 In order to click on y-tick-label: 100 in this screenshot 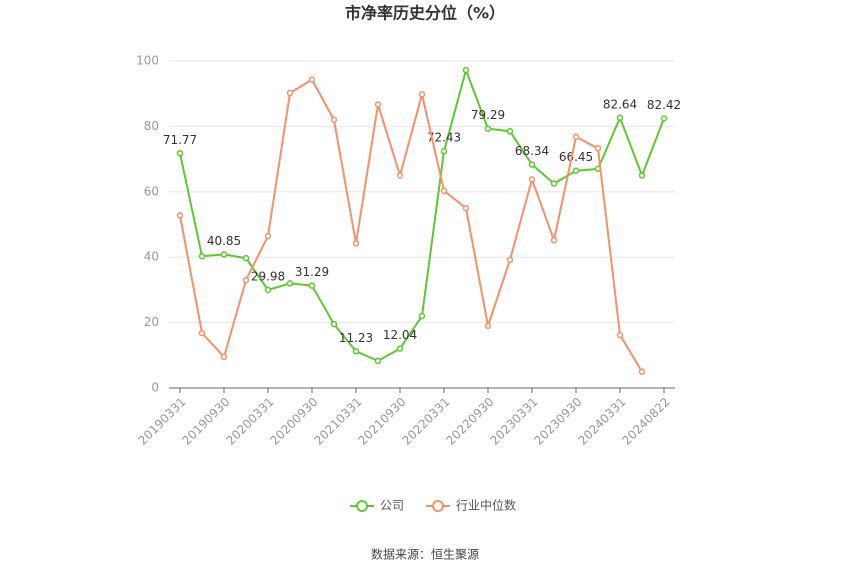, I will do `click(147, 61)`.